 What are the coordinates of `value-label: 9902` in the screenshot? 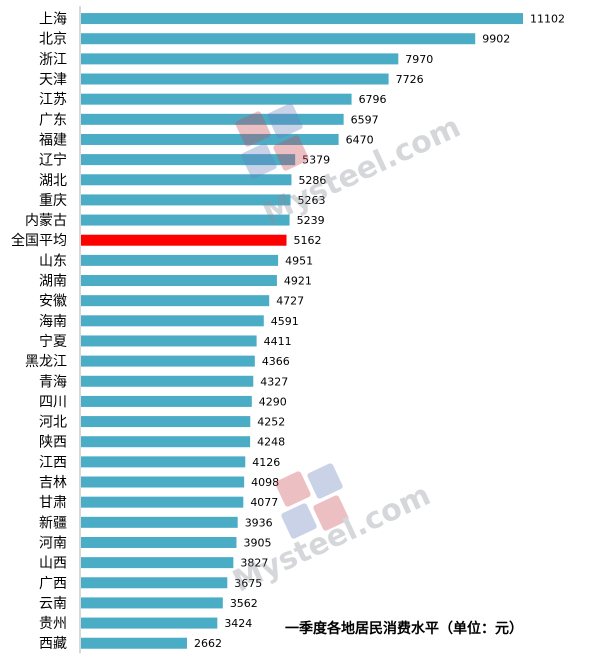 It's located at (496, 39).